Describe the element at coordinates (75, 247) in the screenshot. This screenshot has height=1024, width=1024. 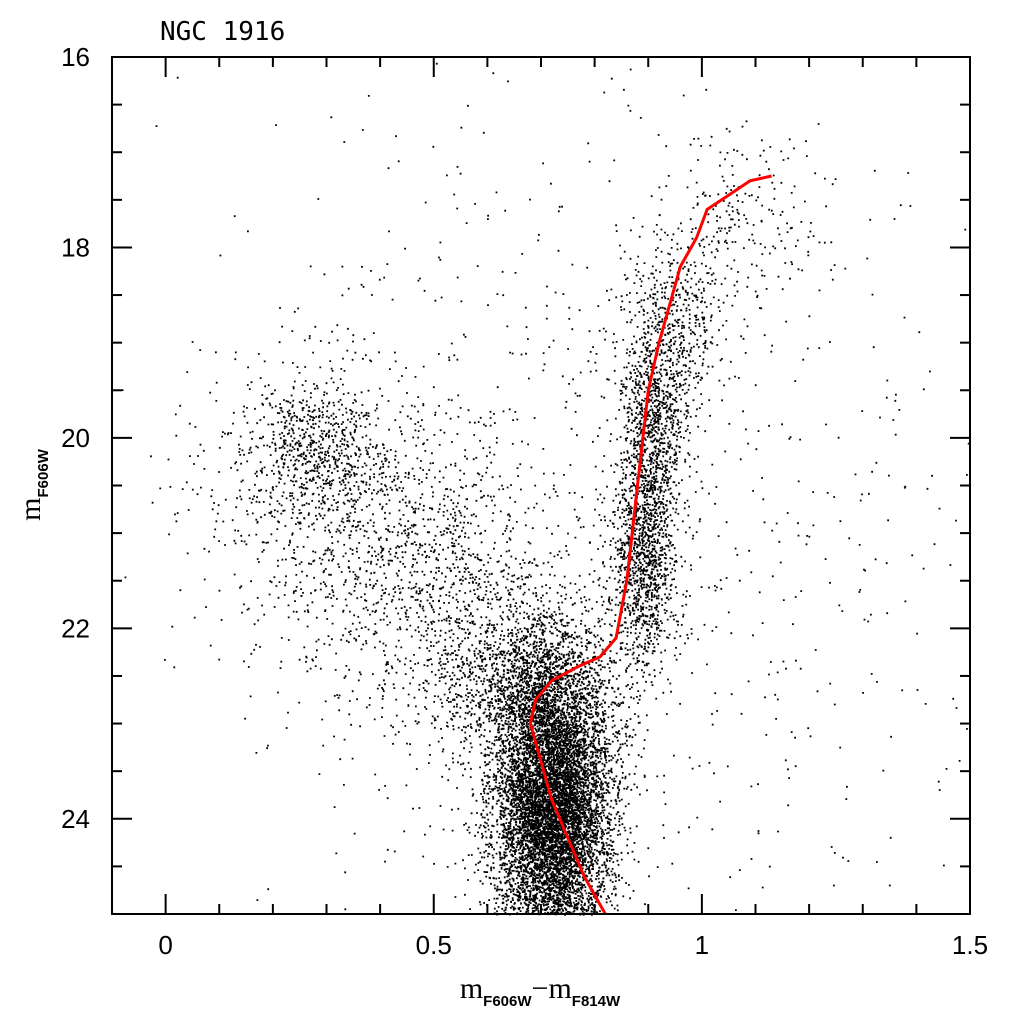
I see `y-tick-label: 18` at that location.